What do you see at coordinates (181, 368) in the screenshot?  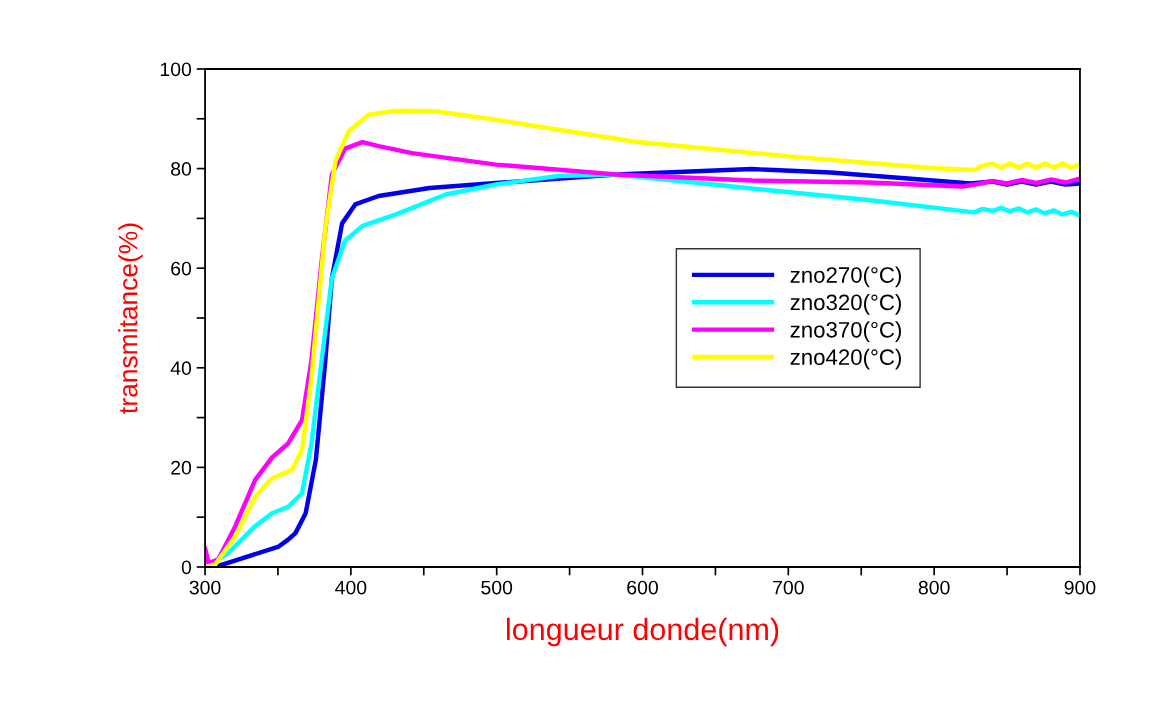 I see `y-tick-label: 40` at bounding box center [181, 368].